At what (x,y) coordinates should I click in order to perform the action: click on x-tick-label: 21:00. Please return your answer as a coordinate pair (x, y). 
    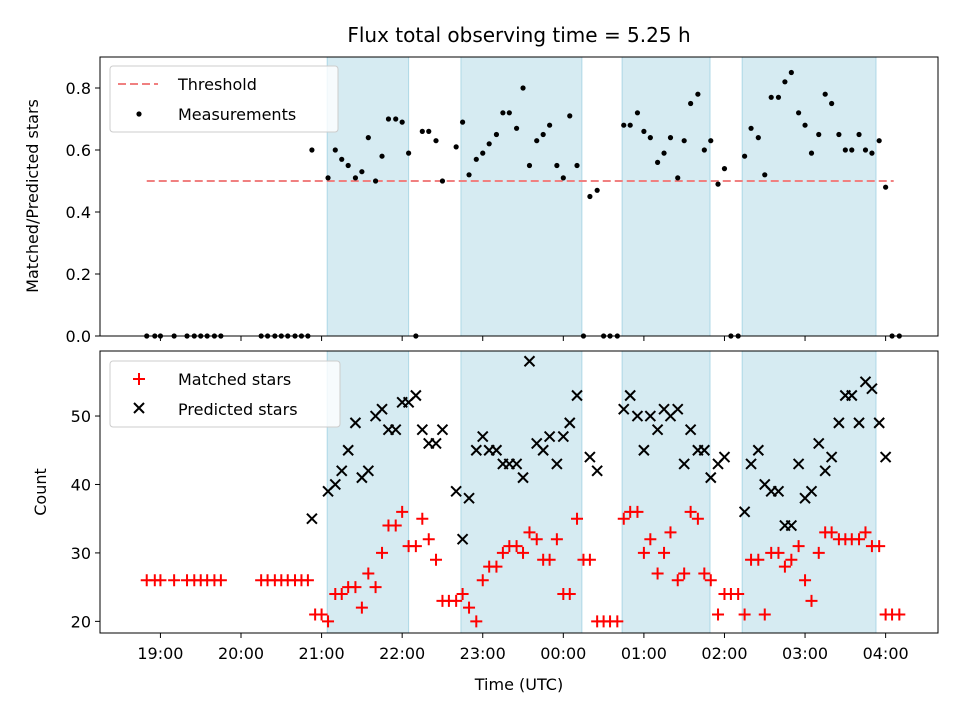
    Looking at the image, I should click on (322, 653).